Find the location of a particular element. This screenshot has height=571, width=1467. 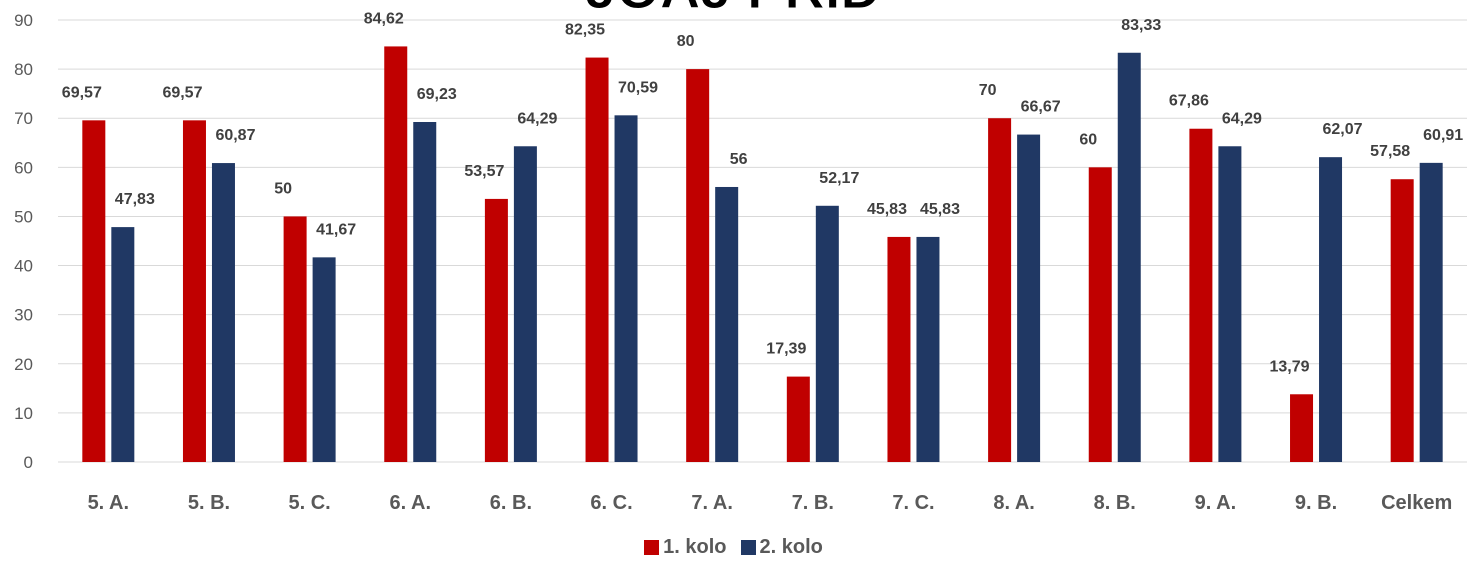

legend-item-series-2: 2. kolo is located at coordinates (781, 547).